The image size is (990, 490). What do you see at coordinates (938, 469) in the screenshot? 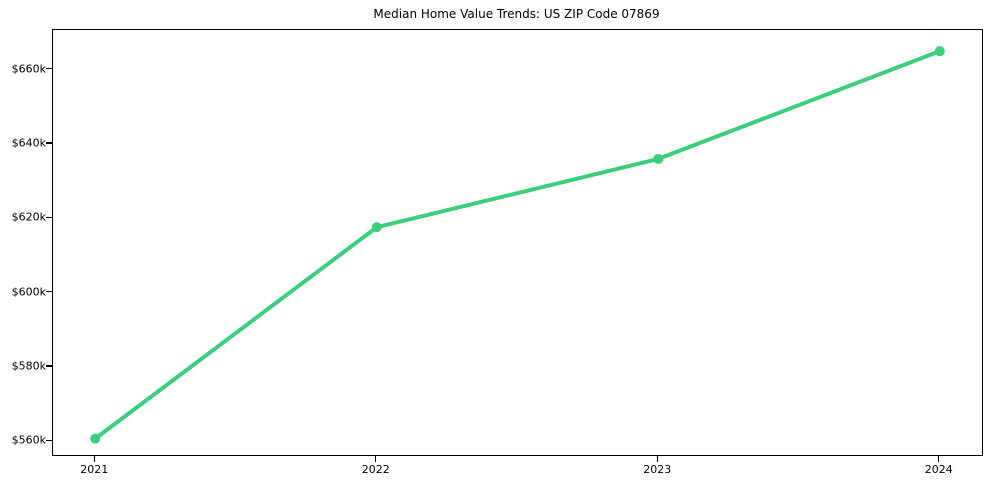
I see `x-tick-label: 2024` at bounding box center [938, 469].